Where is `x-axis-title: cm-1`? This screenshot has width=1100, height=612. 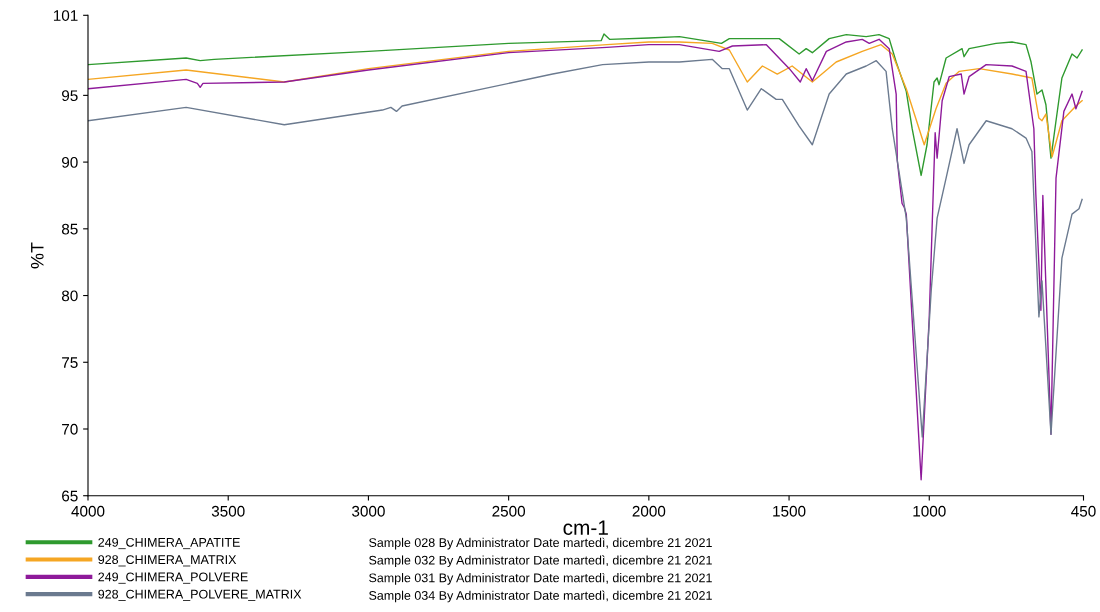 x-axis-title: cm-1 is located at coordinates (585, 527).